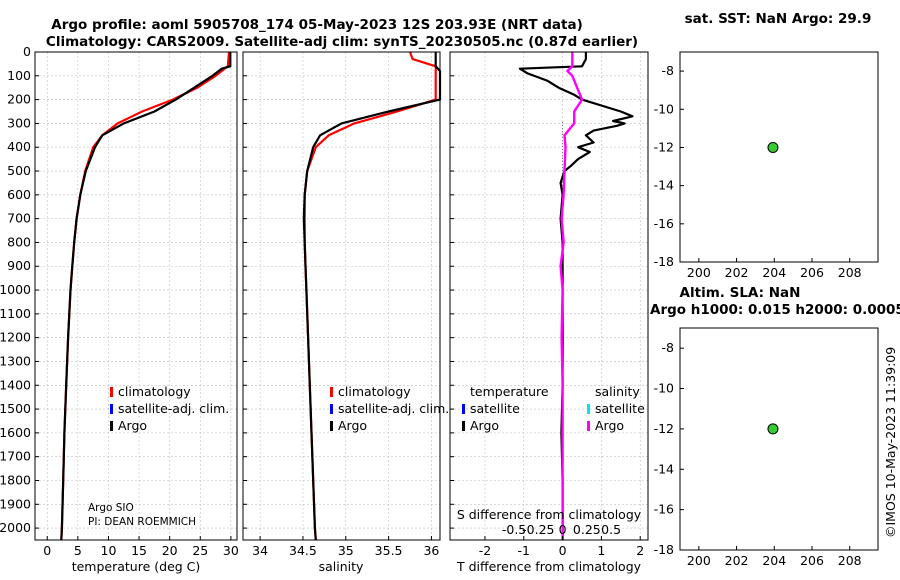 This screenshot has height=580, width=900. What do you see at coordinates (19, 194) in the screenshot?
I see `depth-tick-label: 600` at bounding box center [19, 194].